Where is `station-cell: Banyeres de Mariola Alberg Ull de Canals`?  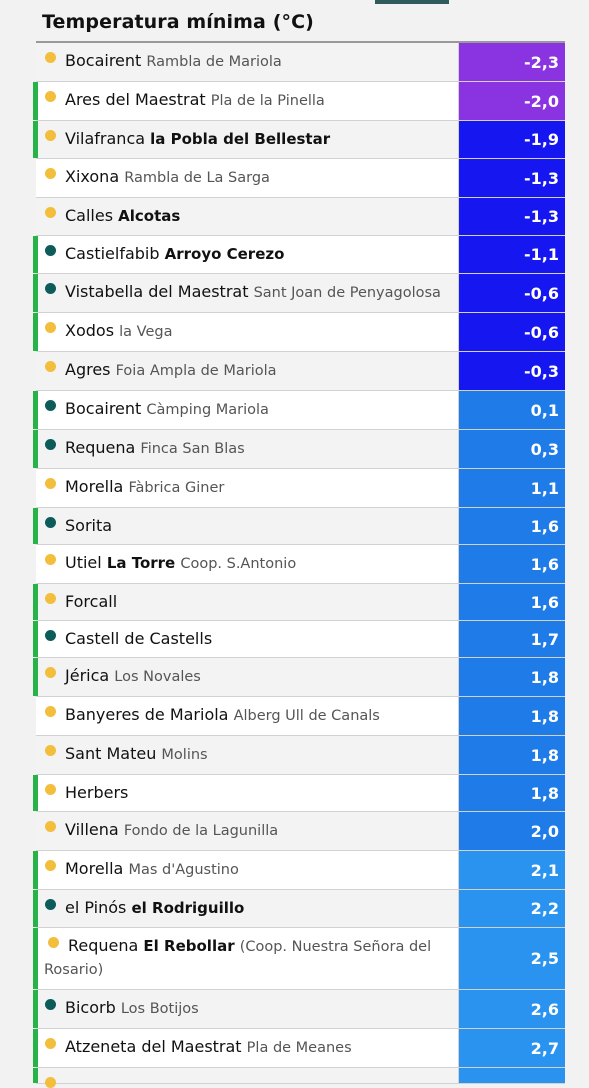 station-cell: Banyeres de Mariola Alberg Ull de Canals is located at coordinates (247, 716).